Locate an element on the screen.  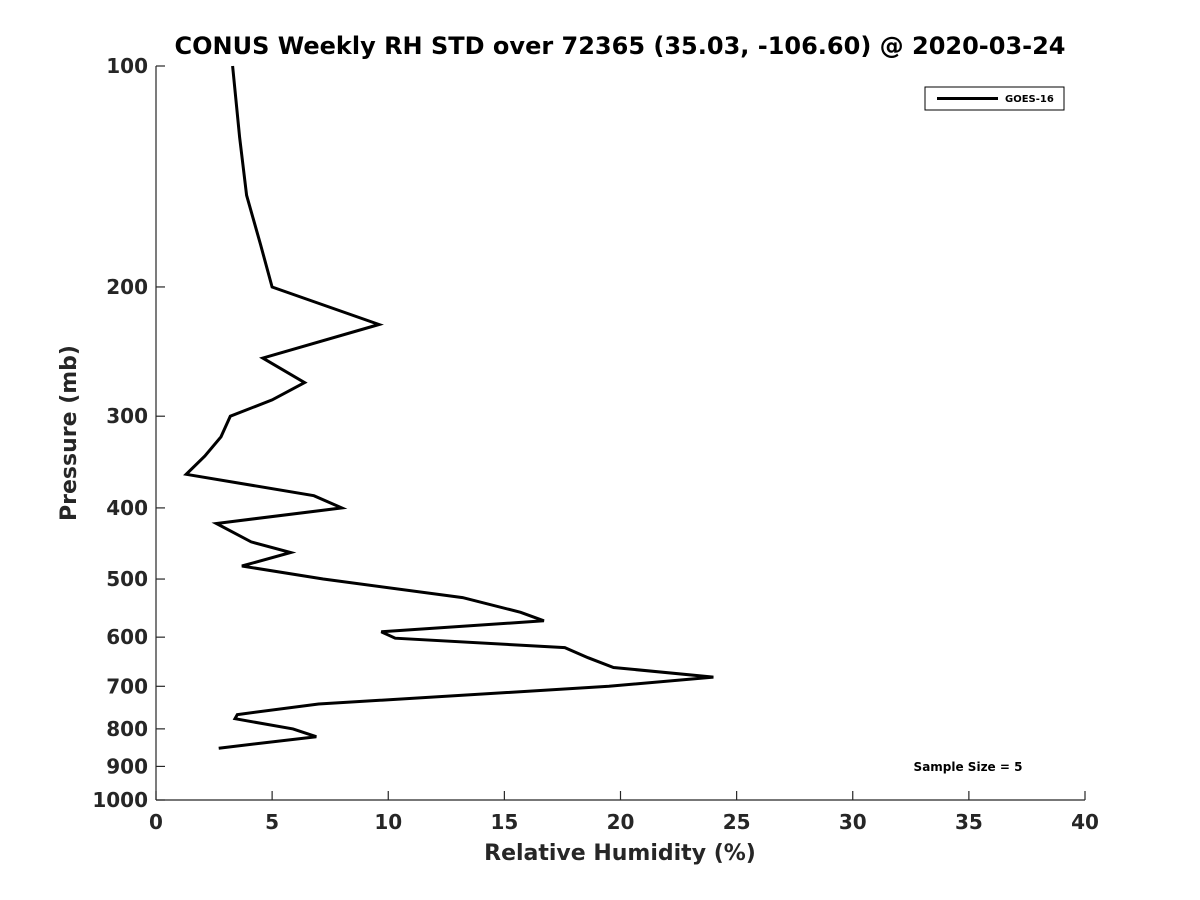
x-tick-label: 15 is located at coordinates (504, 822).